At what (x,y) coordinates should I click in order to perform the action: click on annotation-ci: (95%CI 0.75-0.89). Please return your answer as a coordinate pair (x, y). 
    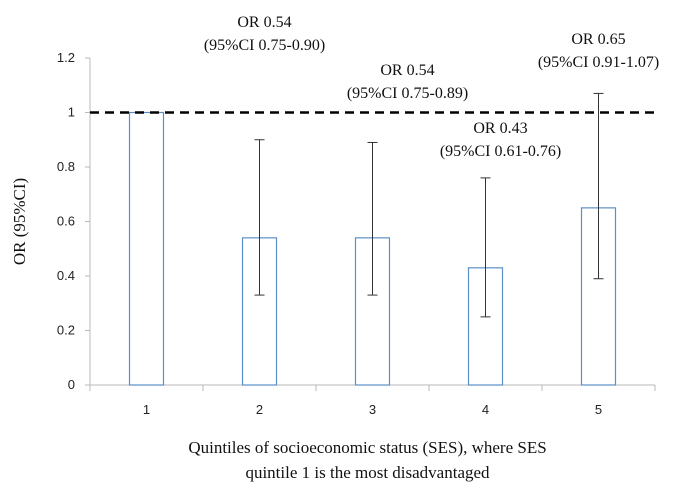
    Looking at the image, I should click on (407, 93).